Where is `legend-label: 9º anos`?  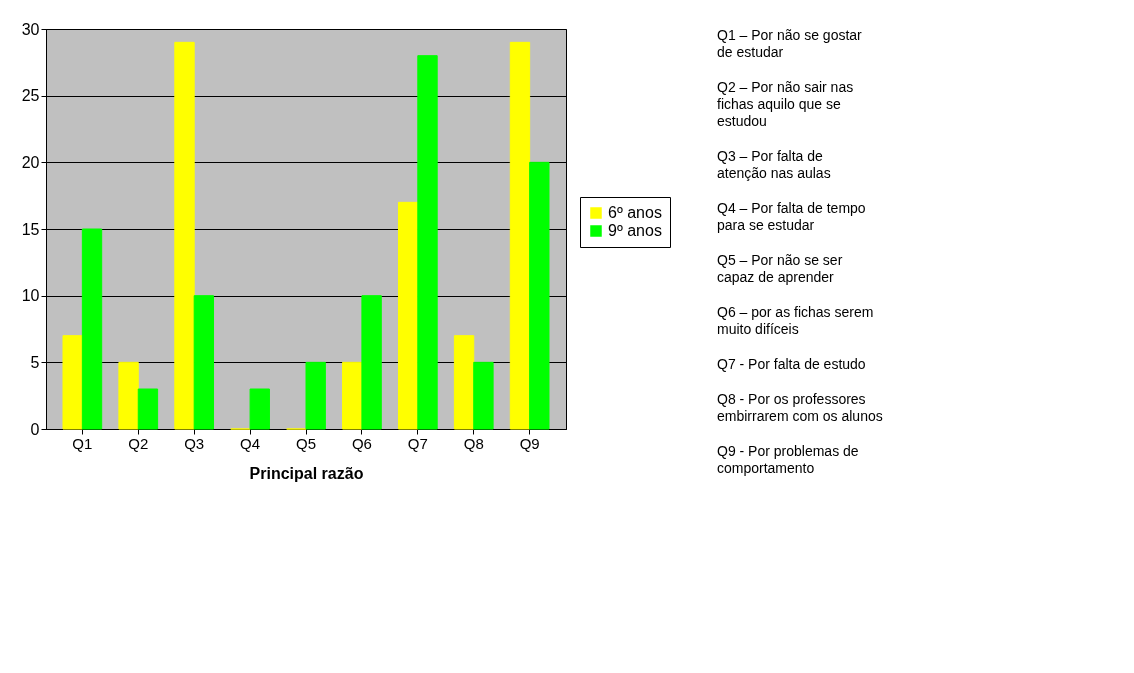
legend-label: 9º anos is located at coordinates (635, 230).